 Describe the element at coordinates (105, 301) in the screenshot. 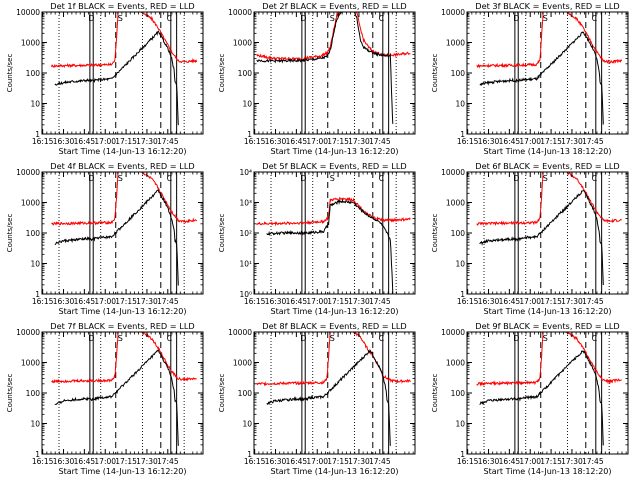

I see `x-tick-label-4-3: 17:00` at that location.